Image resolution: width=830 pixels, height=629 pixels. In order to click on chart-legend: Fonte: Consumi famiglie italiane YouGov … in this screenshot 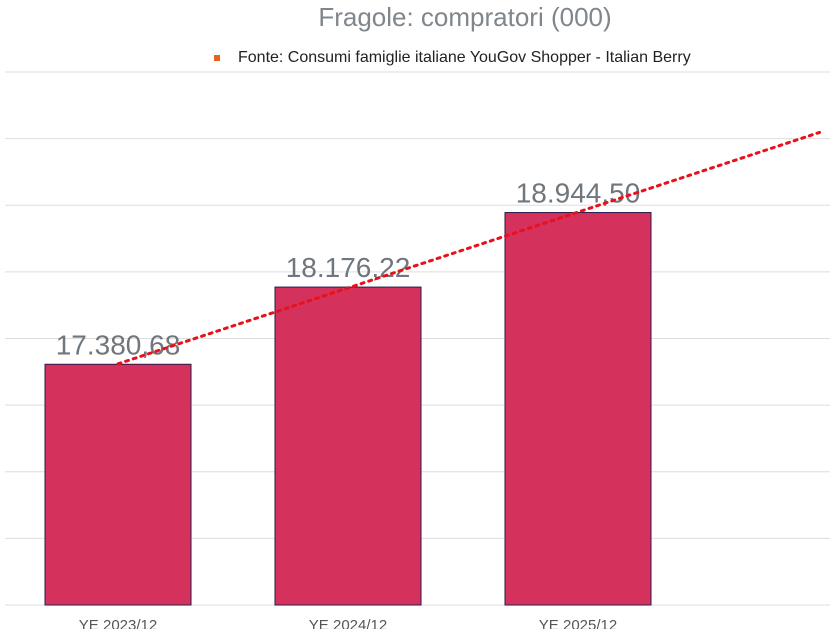, I will do `click(452, 58)`.